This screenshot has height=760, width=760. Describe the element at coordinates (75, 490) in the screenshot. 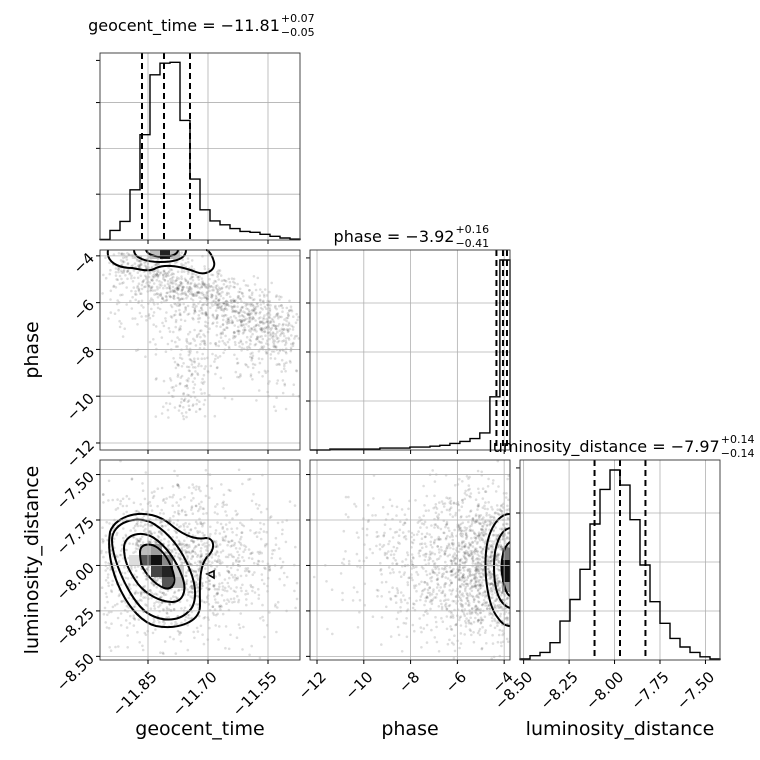

I see `y-tick-label: −7.50` at that location.